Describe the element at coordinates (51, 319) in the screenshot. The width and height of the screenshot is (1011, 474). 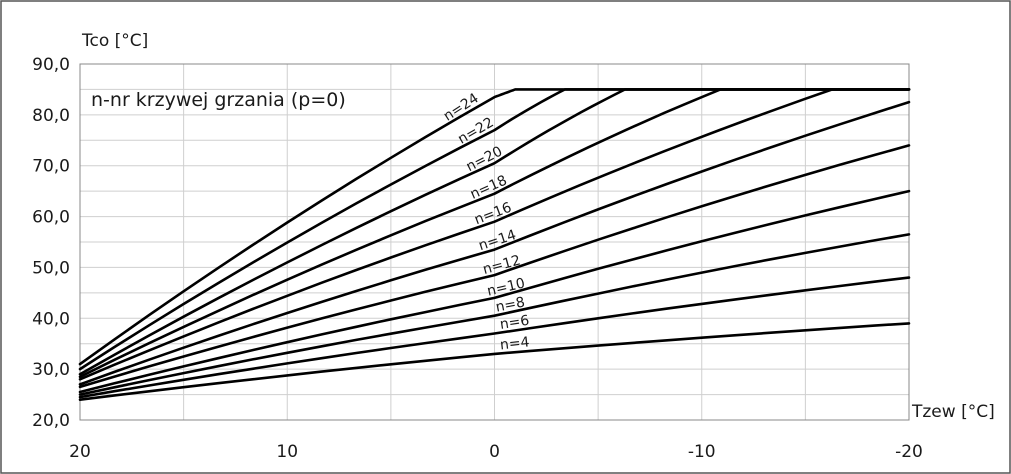
I see `y-tick-label: 40,0` at that location.